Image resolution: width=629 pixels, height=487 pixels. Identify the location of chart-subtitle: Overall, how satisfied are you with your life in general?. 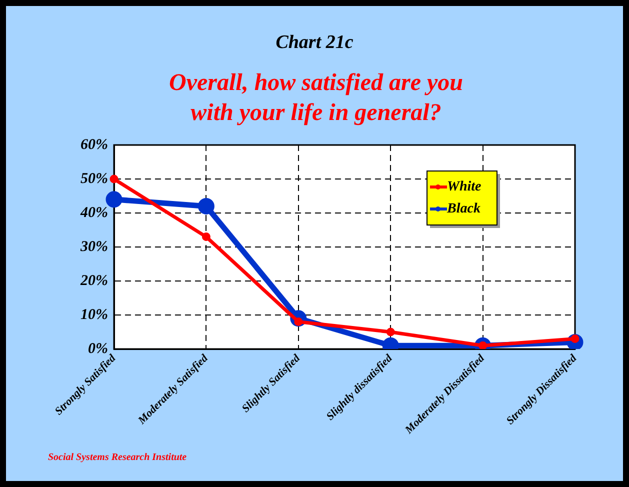
(316, 98).